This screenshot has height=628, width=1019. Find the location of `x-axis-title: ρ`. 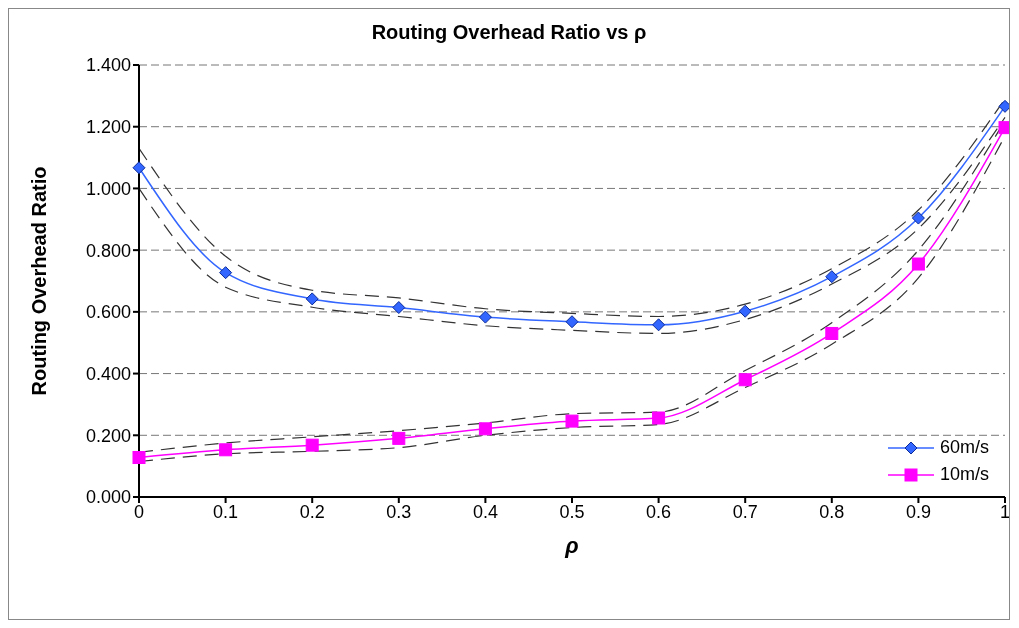

x-axis-title: ρ is located at coordinates (571, 545).